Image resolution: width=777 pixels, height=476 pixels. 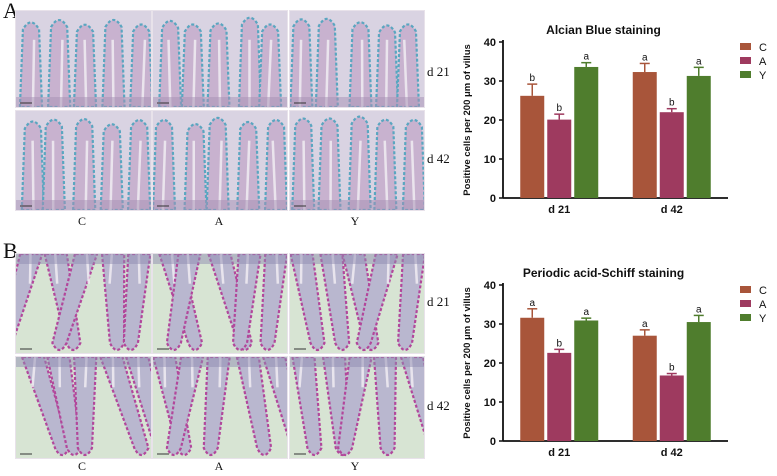 I want to click on micrograph-b-d42-a, so click(x=220, y=407).